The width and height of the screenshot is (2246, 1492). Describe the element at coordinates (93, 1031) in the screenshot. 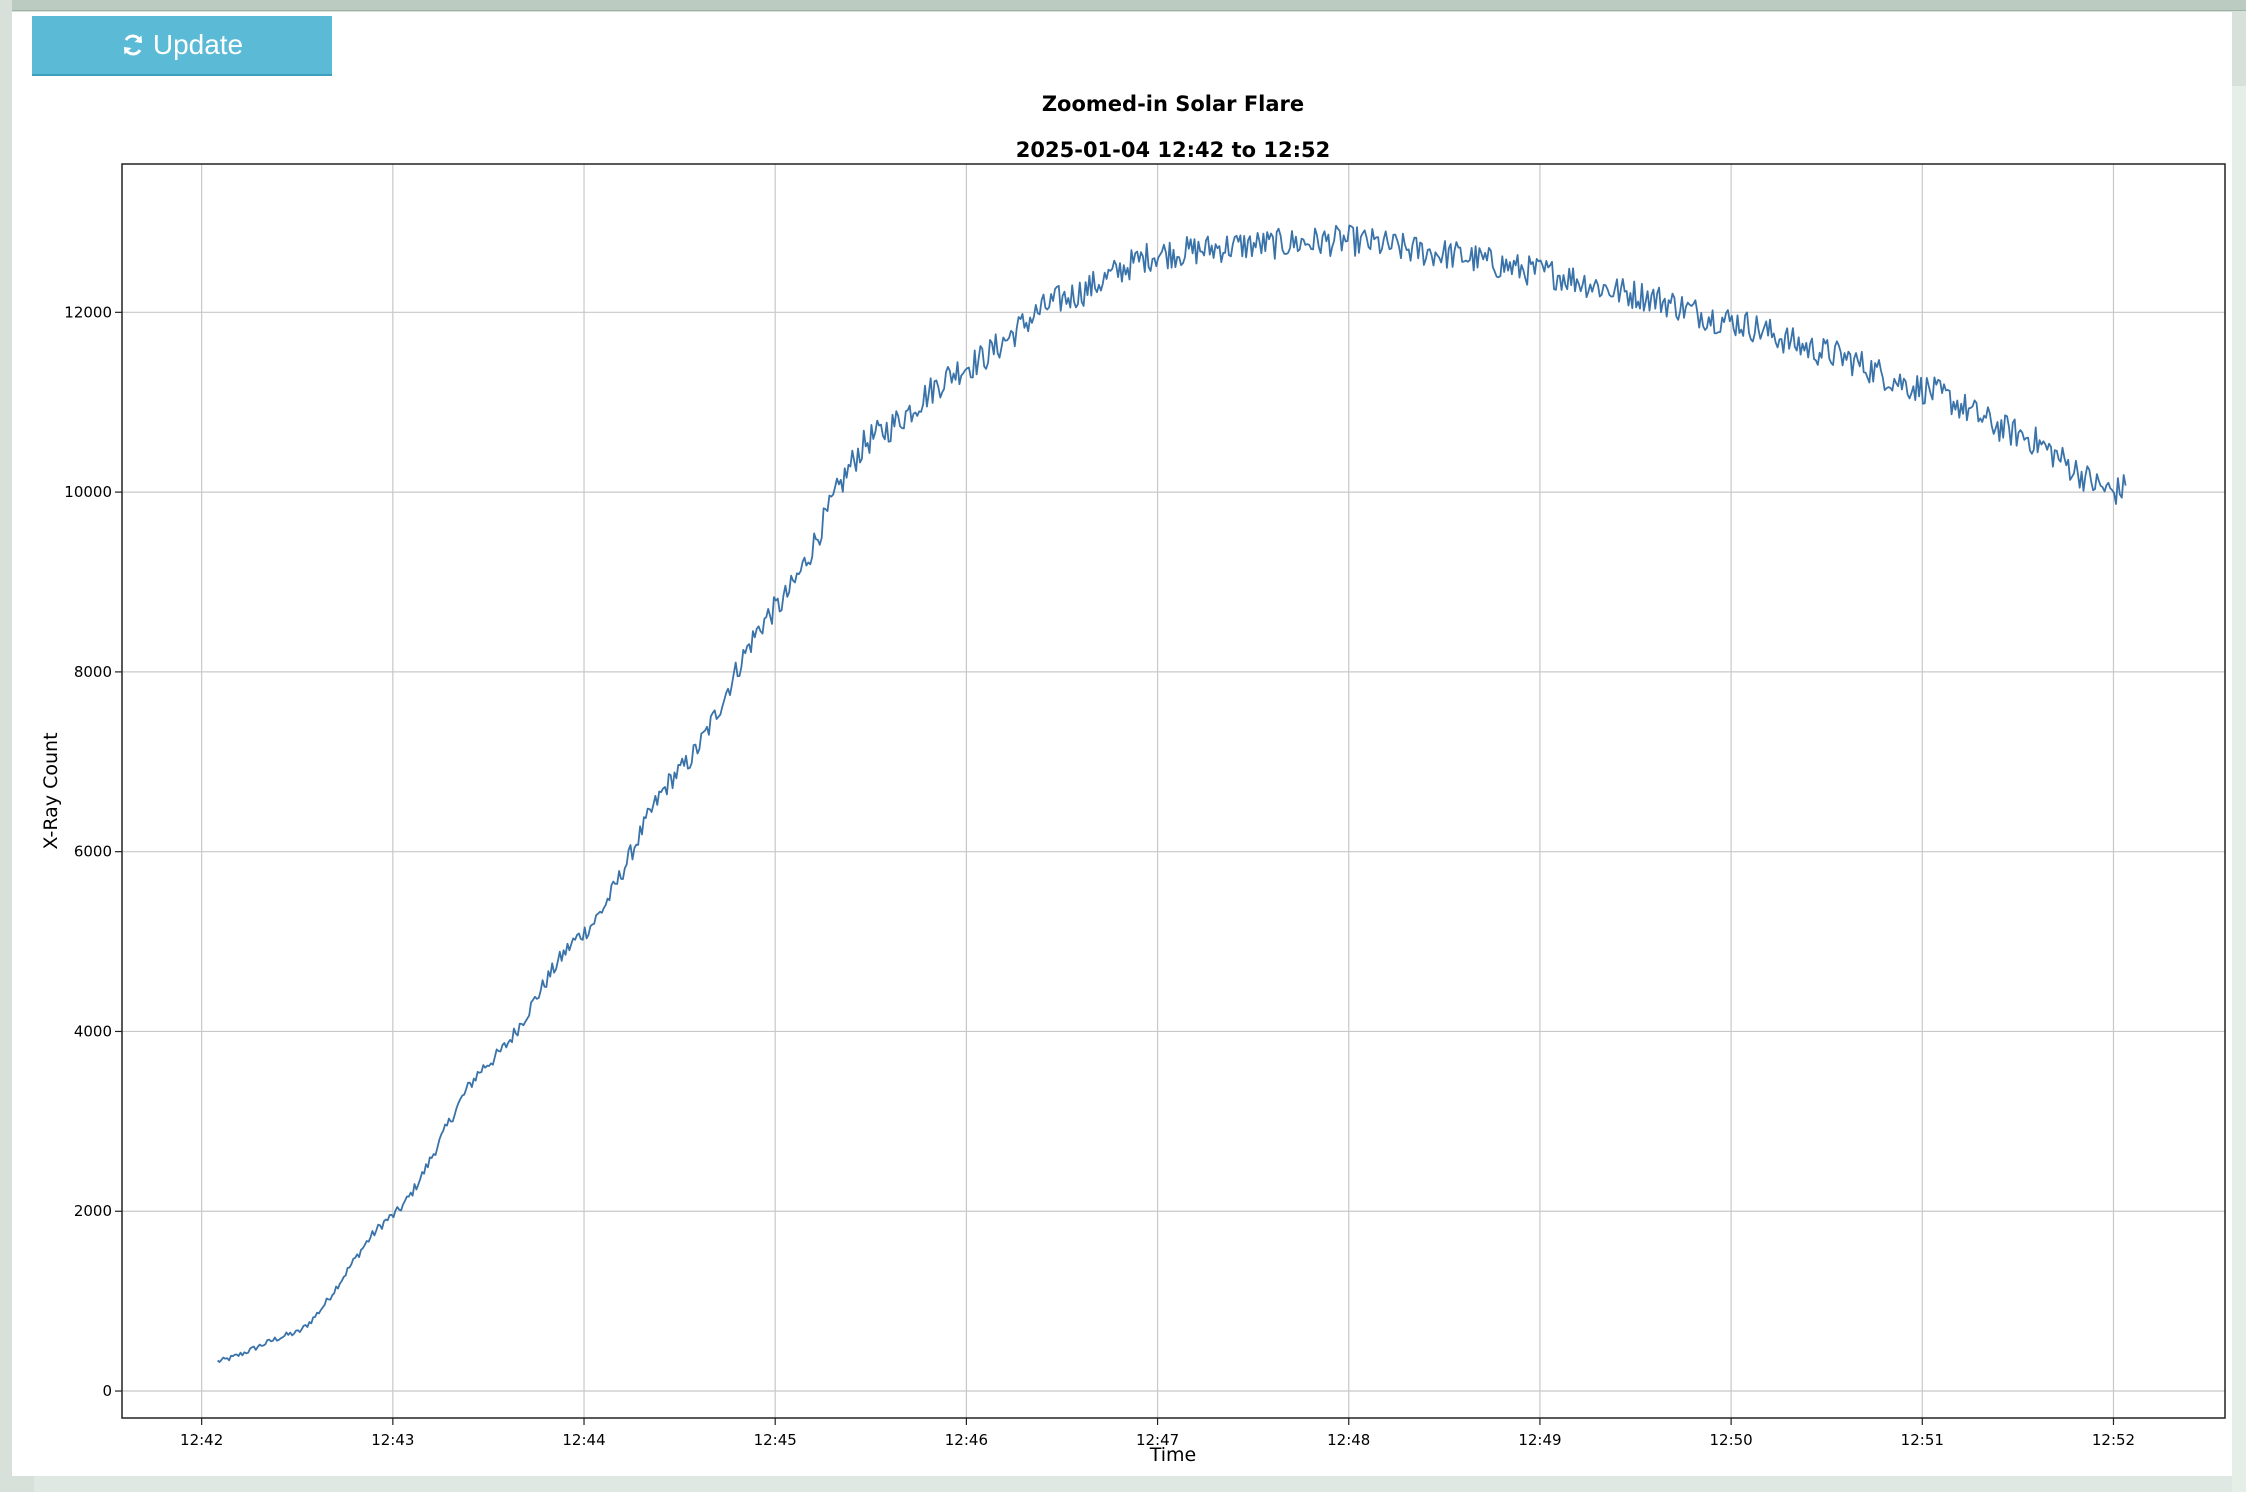

I see `y-tick-label: 4000` at that location.